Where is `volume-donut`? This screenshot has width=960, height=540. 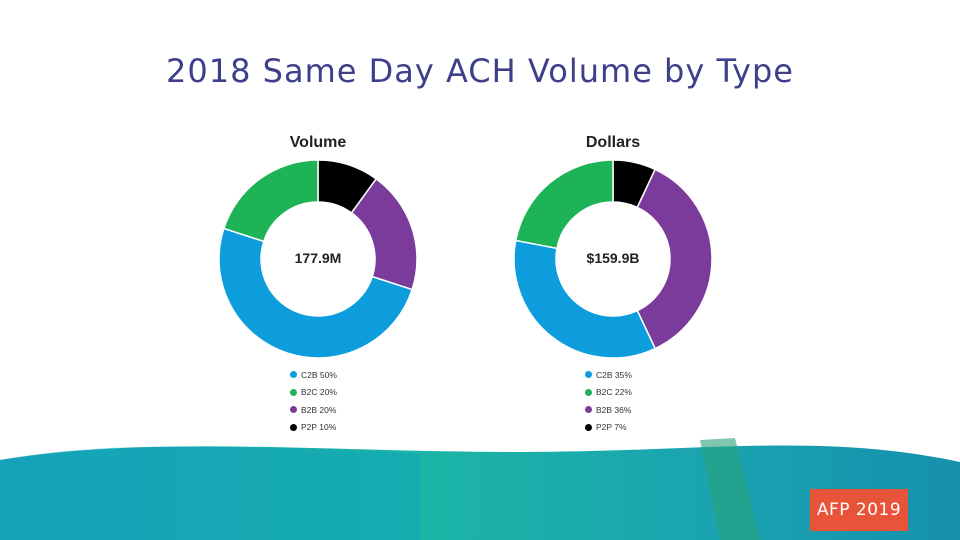 volume-donut is located at coordinates (318, 259).